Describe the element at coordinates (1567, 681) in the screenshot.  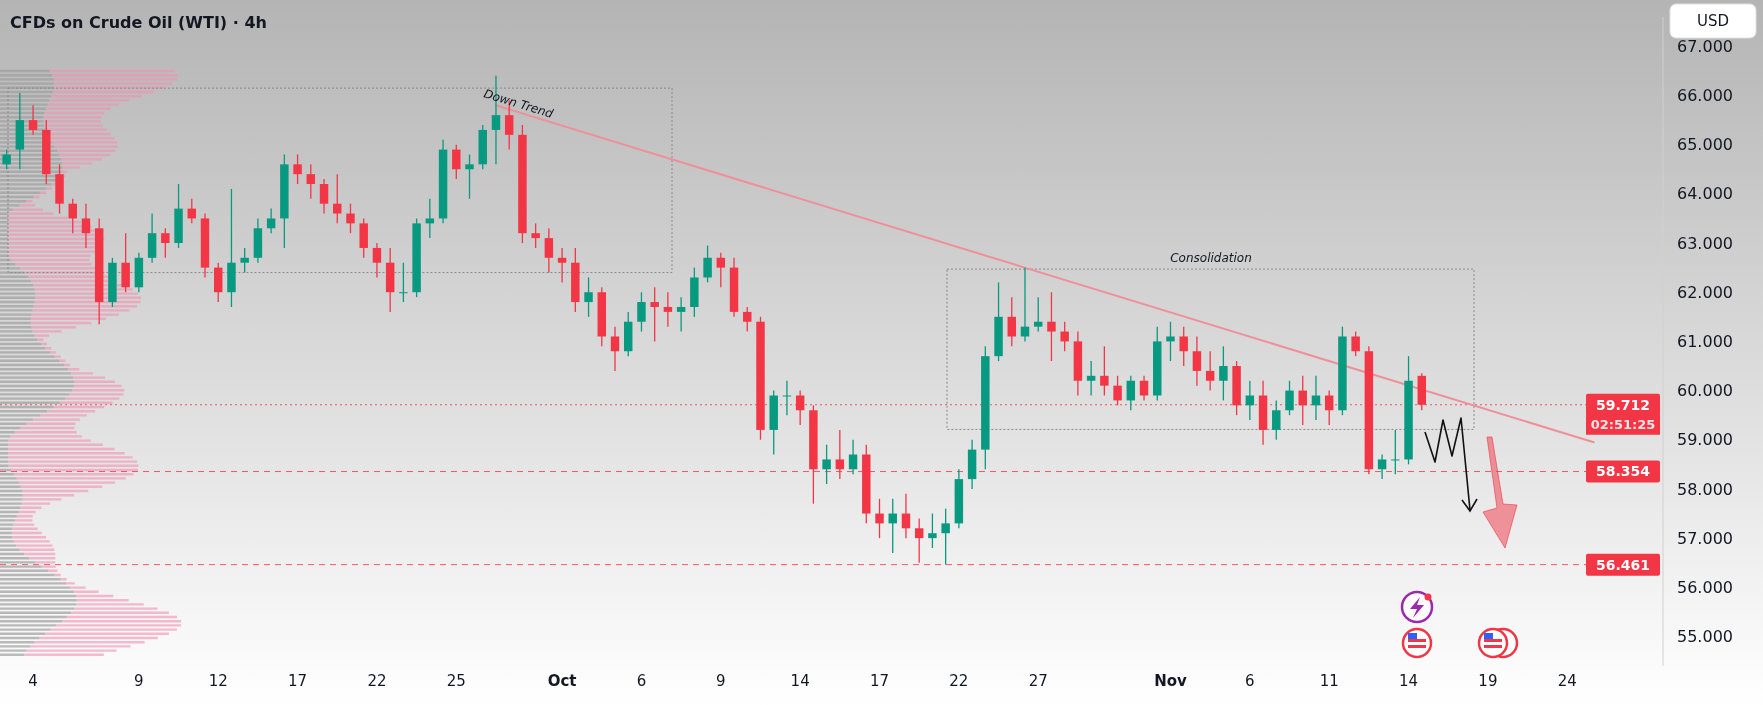
I see `x-tick-label: 24` at that location.